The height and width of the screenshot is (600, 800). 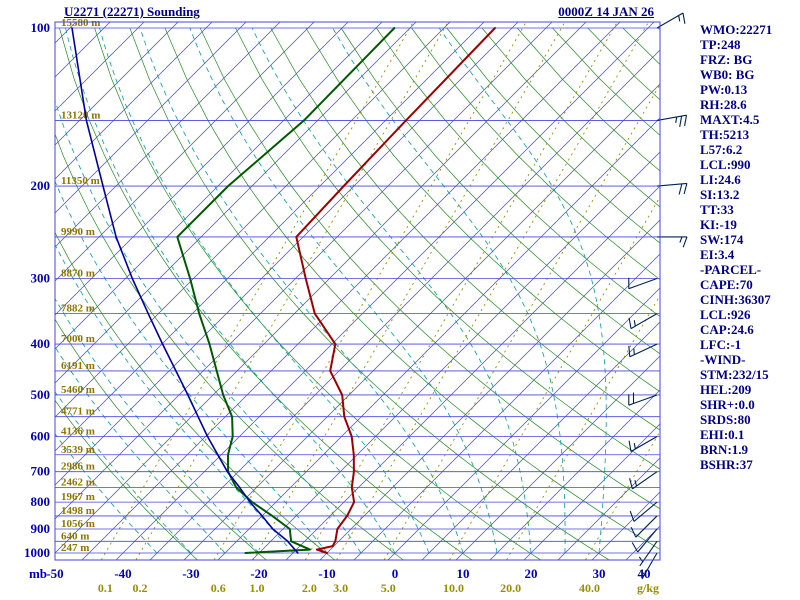 I want to click on index-line: CAP:24.6, so click(x=727, y=329).